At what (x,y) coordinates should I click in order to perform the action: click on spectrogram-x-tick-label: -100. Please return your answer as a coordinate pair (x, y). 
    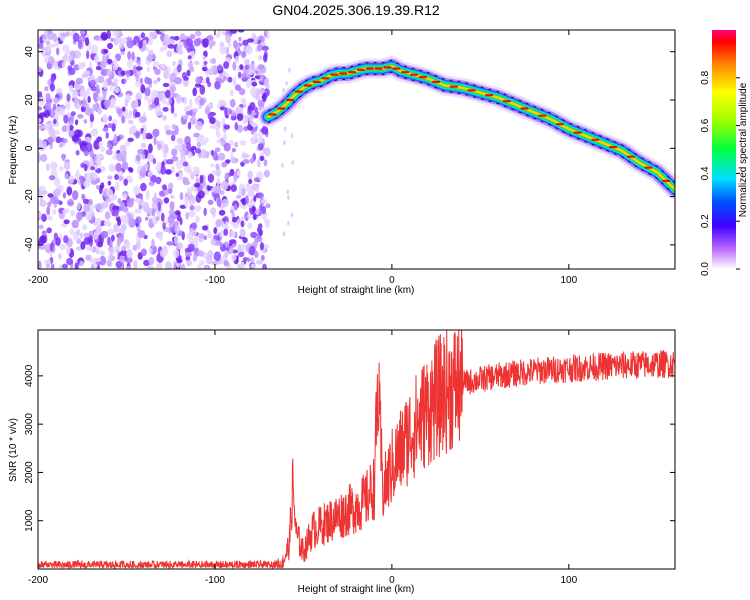
    Looking at the image, I should click on (215, 280).